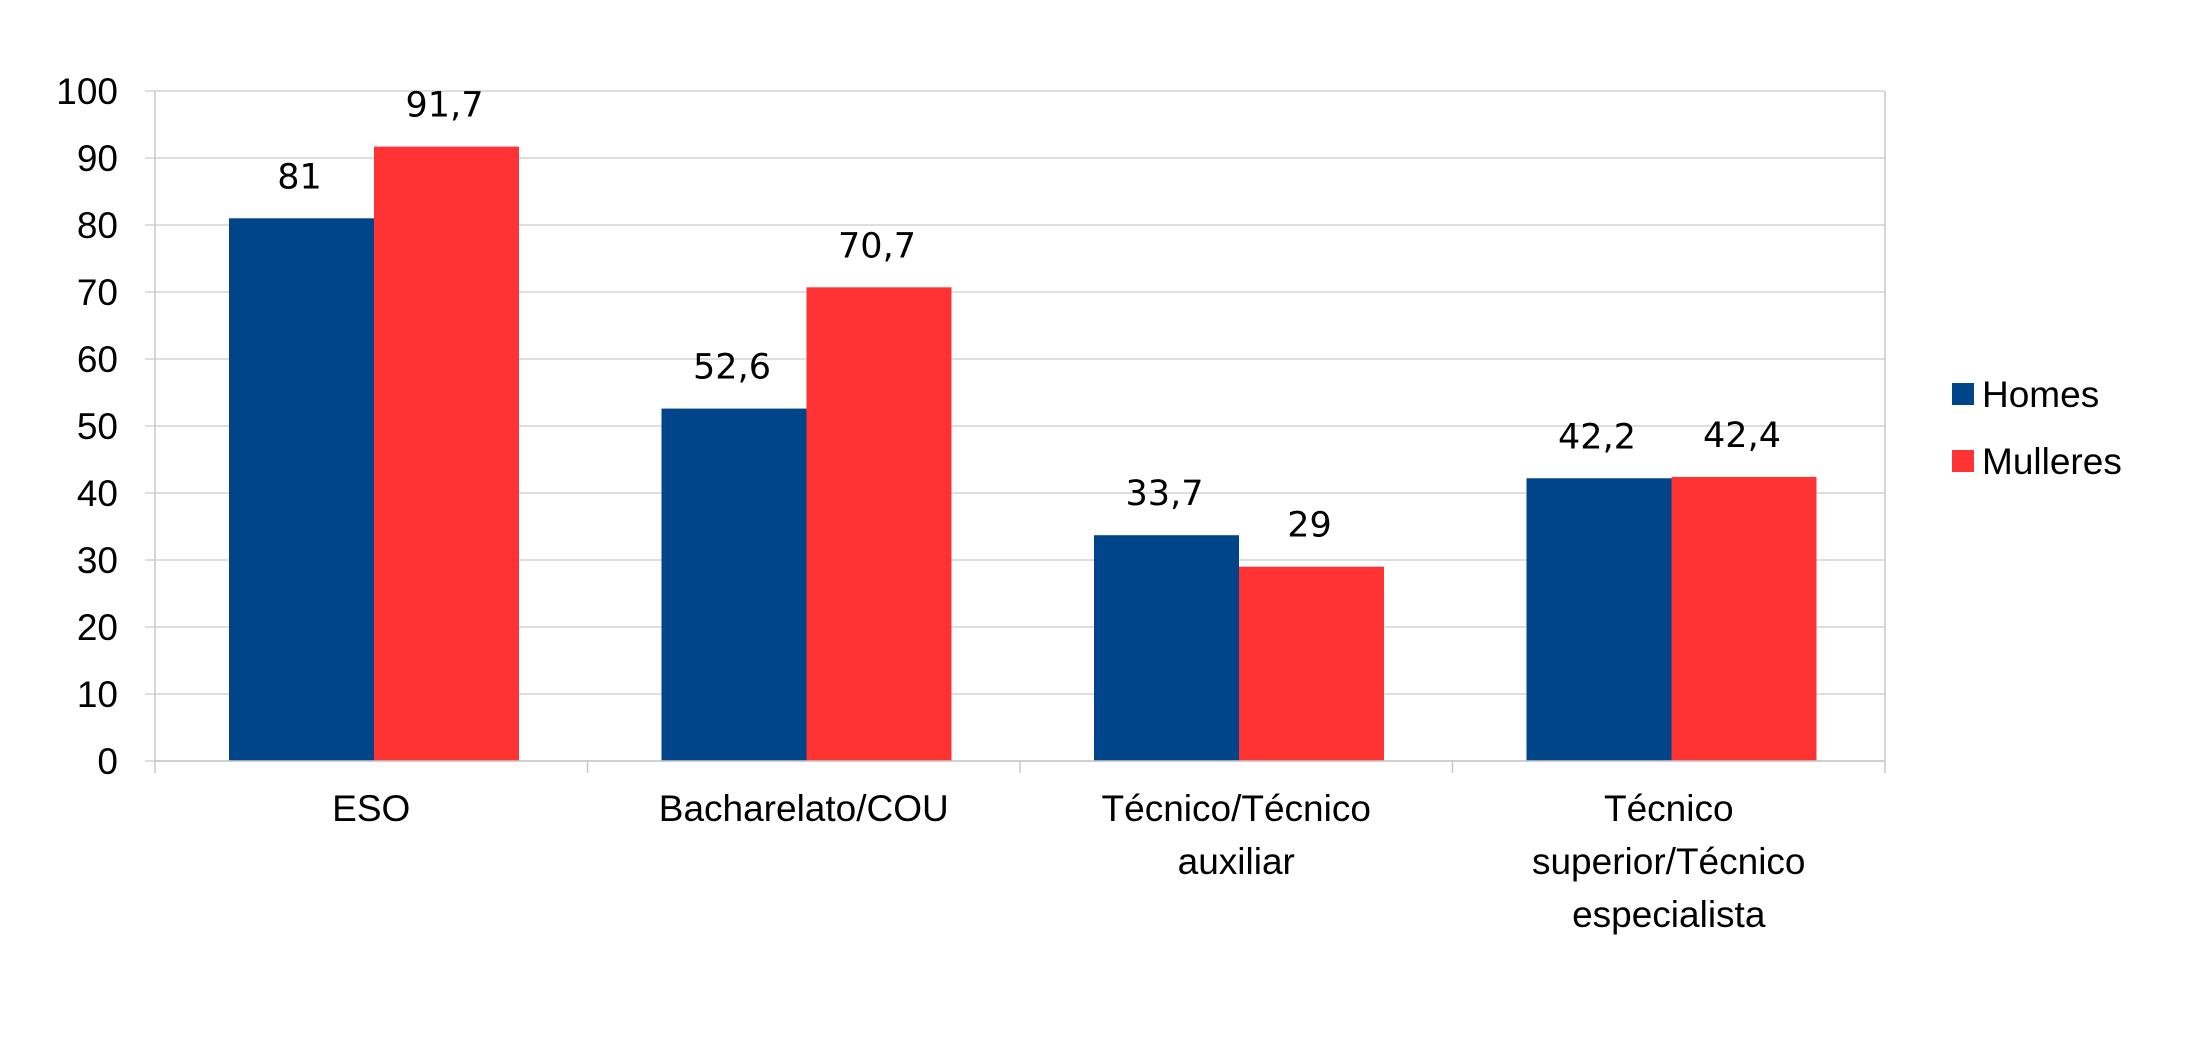 This screenshot has height=1045, width=2195. What do you see at coordinates (97, 694) in the screenshot?
I see `y-tick-label: 10` at bounding box center [97, 694].